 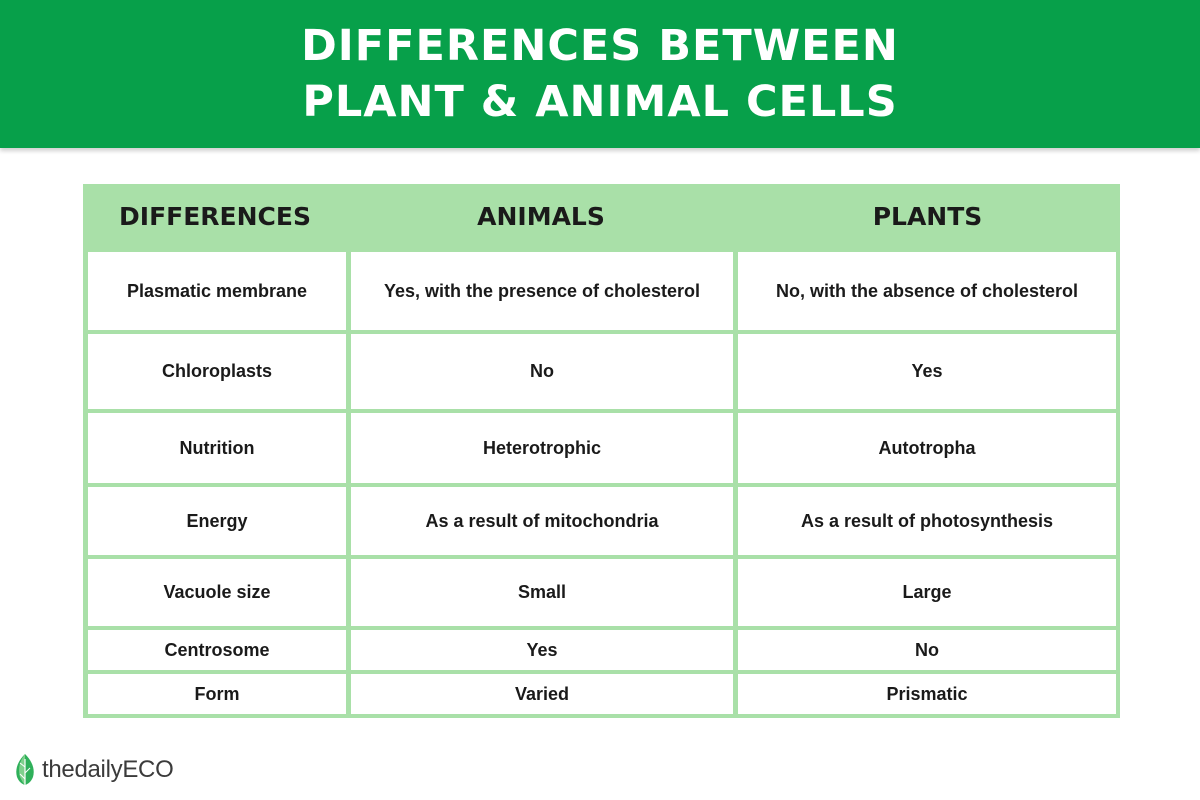 I want to click on table-cell-plants: Large, so click(x=927, y=592).